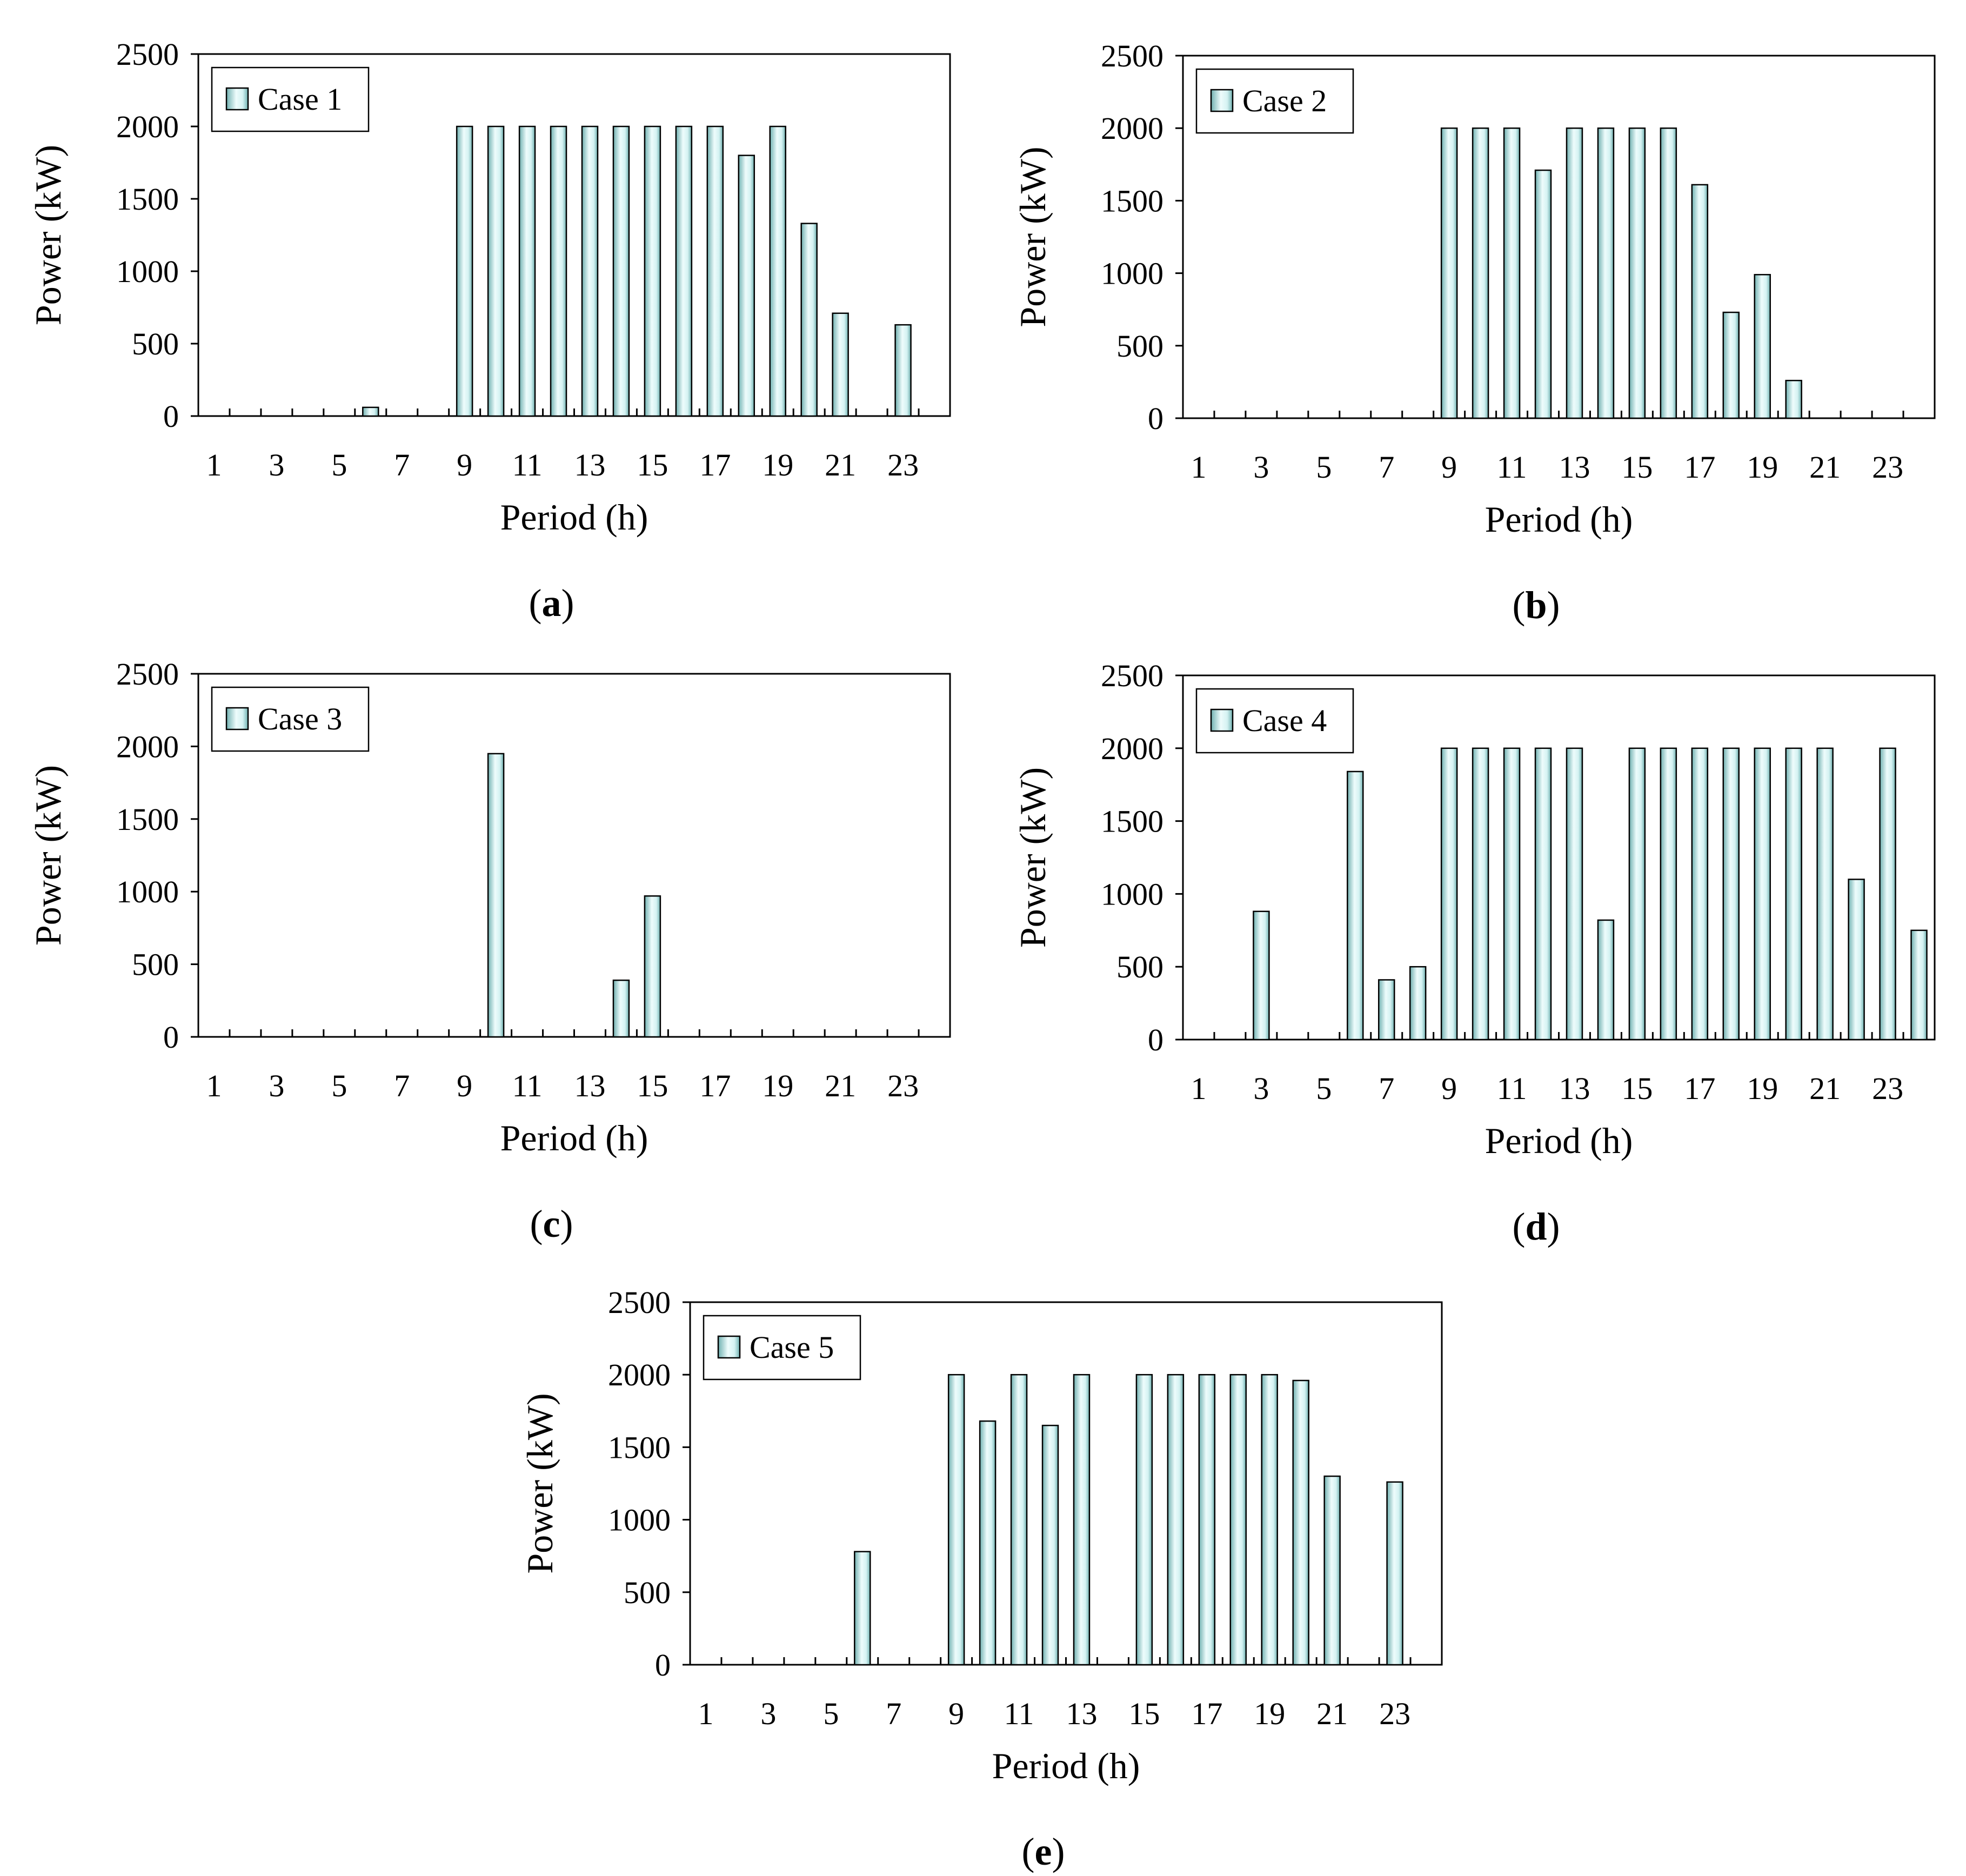 This screenshot has width=1966, height=1876. I want to click on panel-label-letter: d, so click(1536, 1226).